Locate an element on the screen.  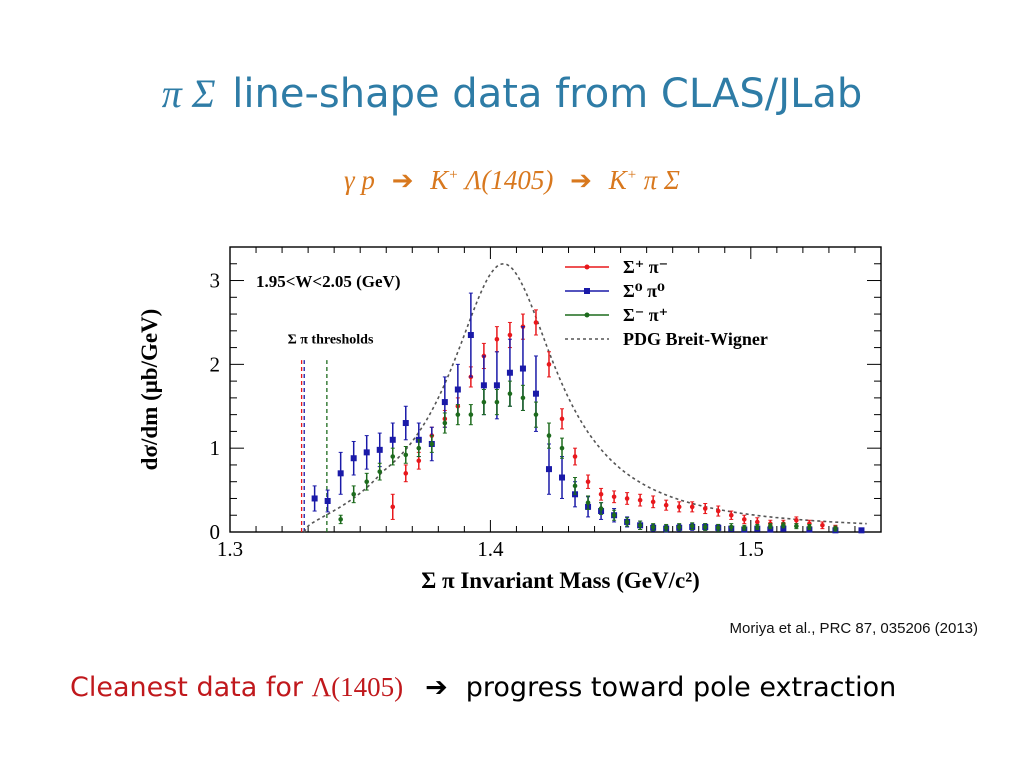
reaction-kaon-1-charge: + is located at coordinates (453, 175).